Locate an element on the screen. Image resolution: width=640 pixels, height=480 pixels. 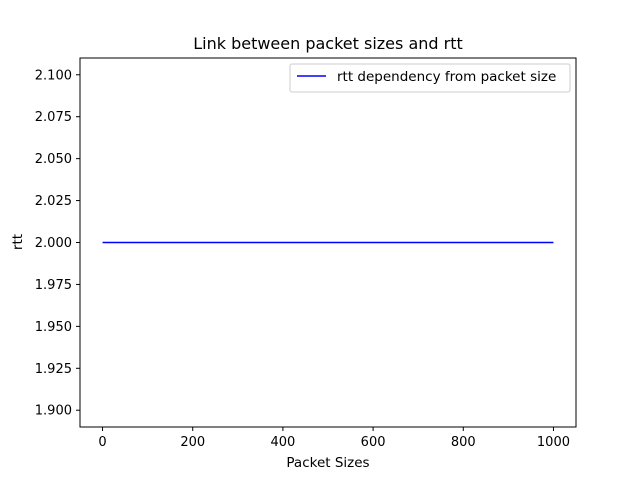
x-axis: 0 200 400 600 800 1000 is located at coordinates (334, 438).